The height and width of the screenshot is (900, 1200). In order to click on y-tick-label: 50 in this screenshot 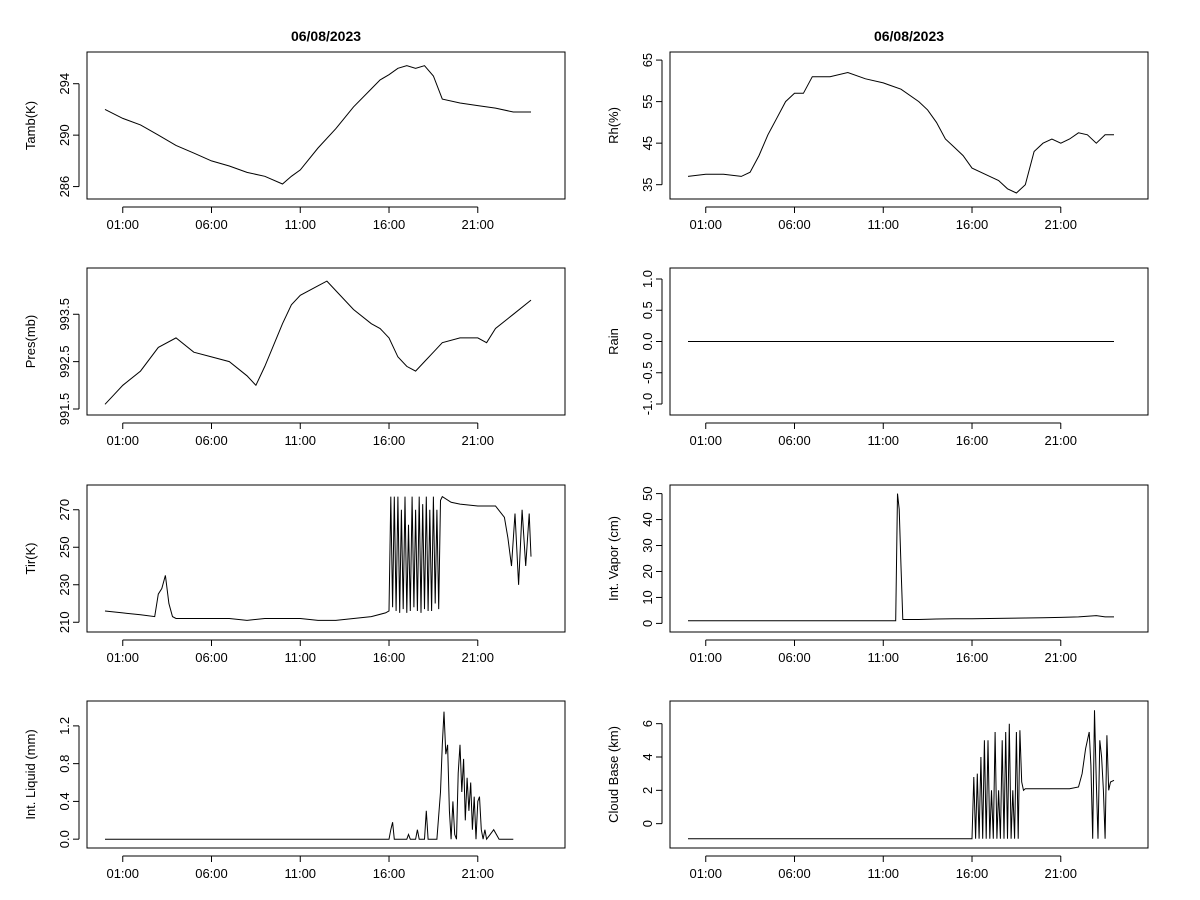, I will do `click(647, 493)`.